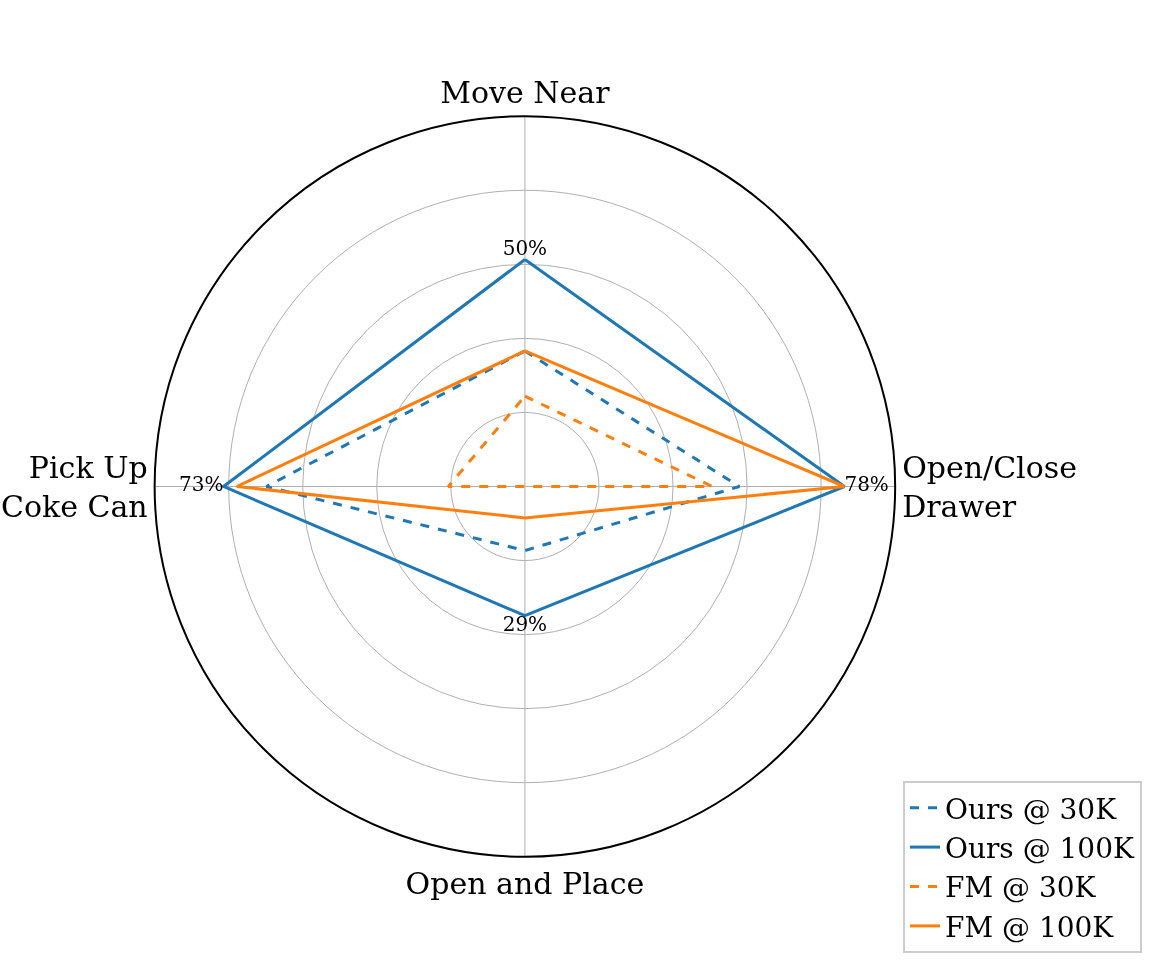  Describe the element at coordinates (525, 883) in the screenshot. I see `spoke-label: Open and Place` at that location.